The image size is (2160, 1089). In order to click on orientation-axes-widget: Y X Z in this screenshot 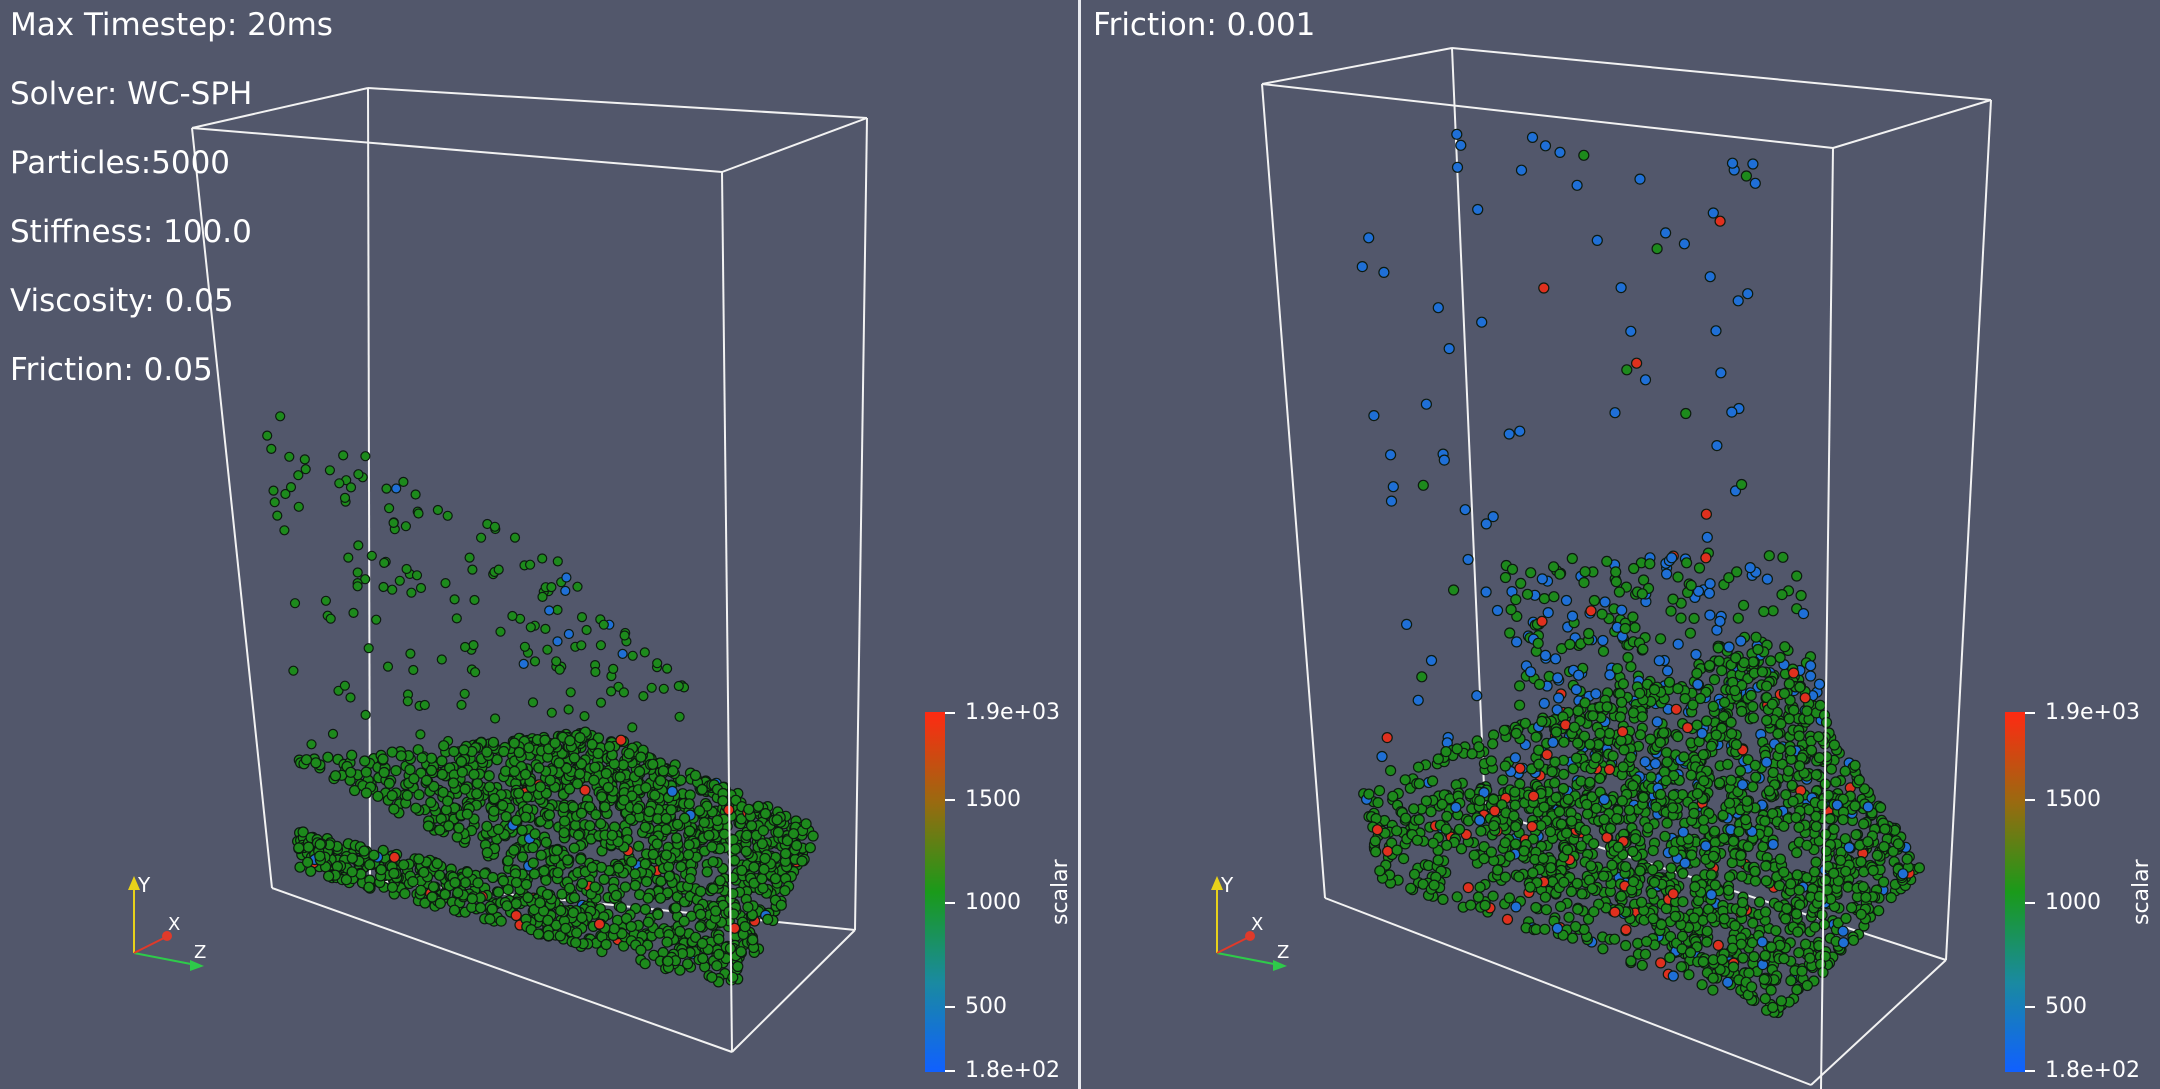, I will do `click(167, 922)`.